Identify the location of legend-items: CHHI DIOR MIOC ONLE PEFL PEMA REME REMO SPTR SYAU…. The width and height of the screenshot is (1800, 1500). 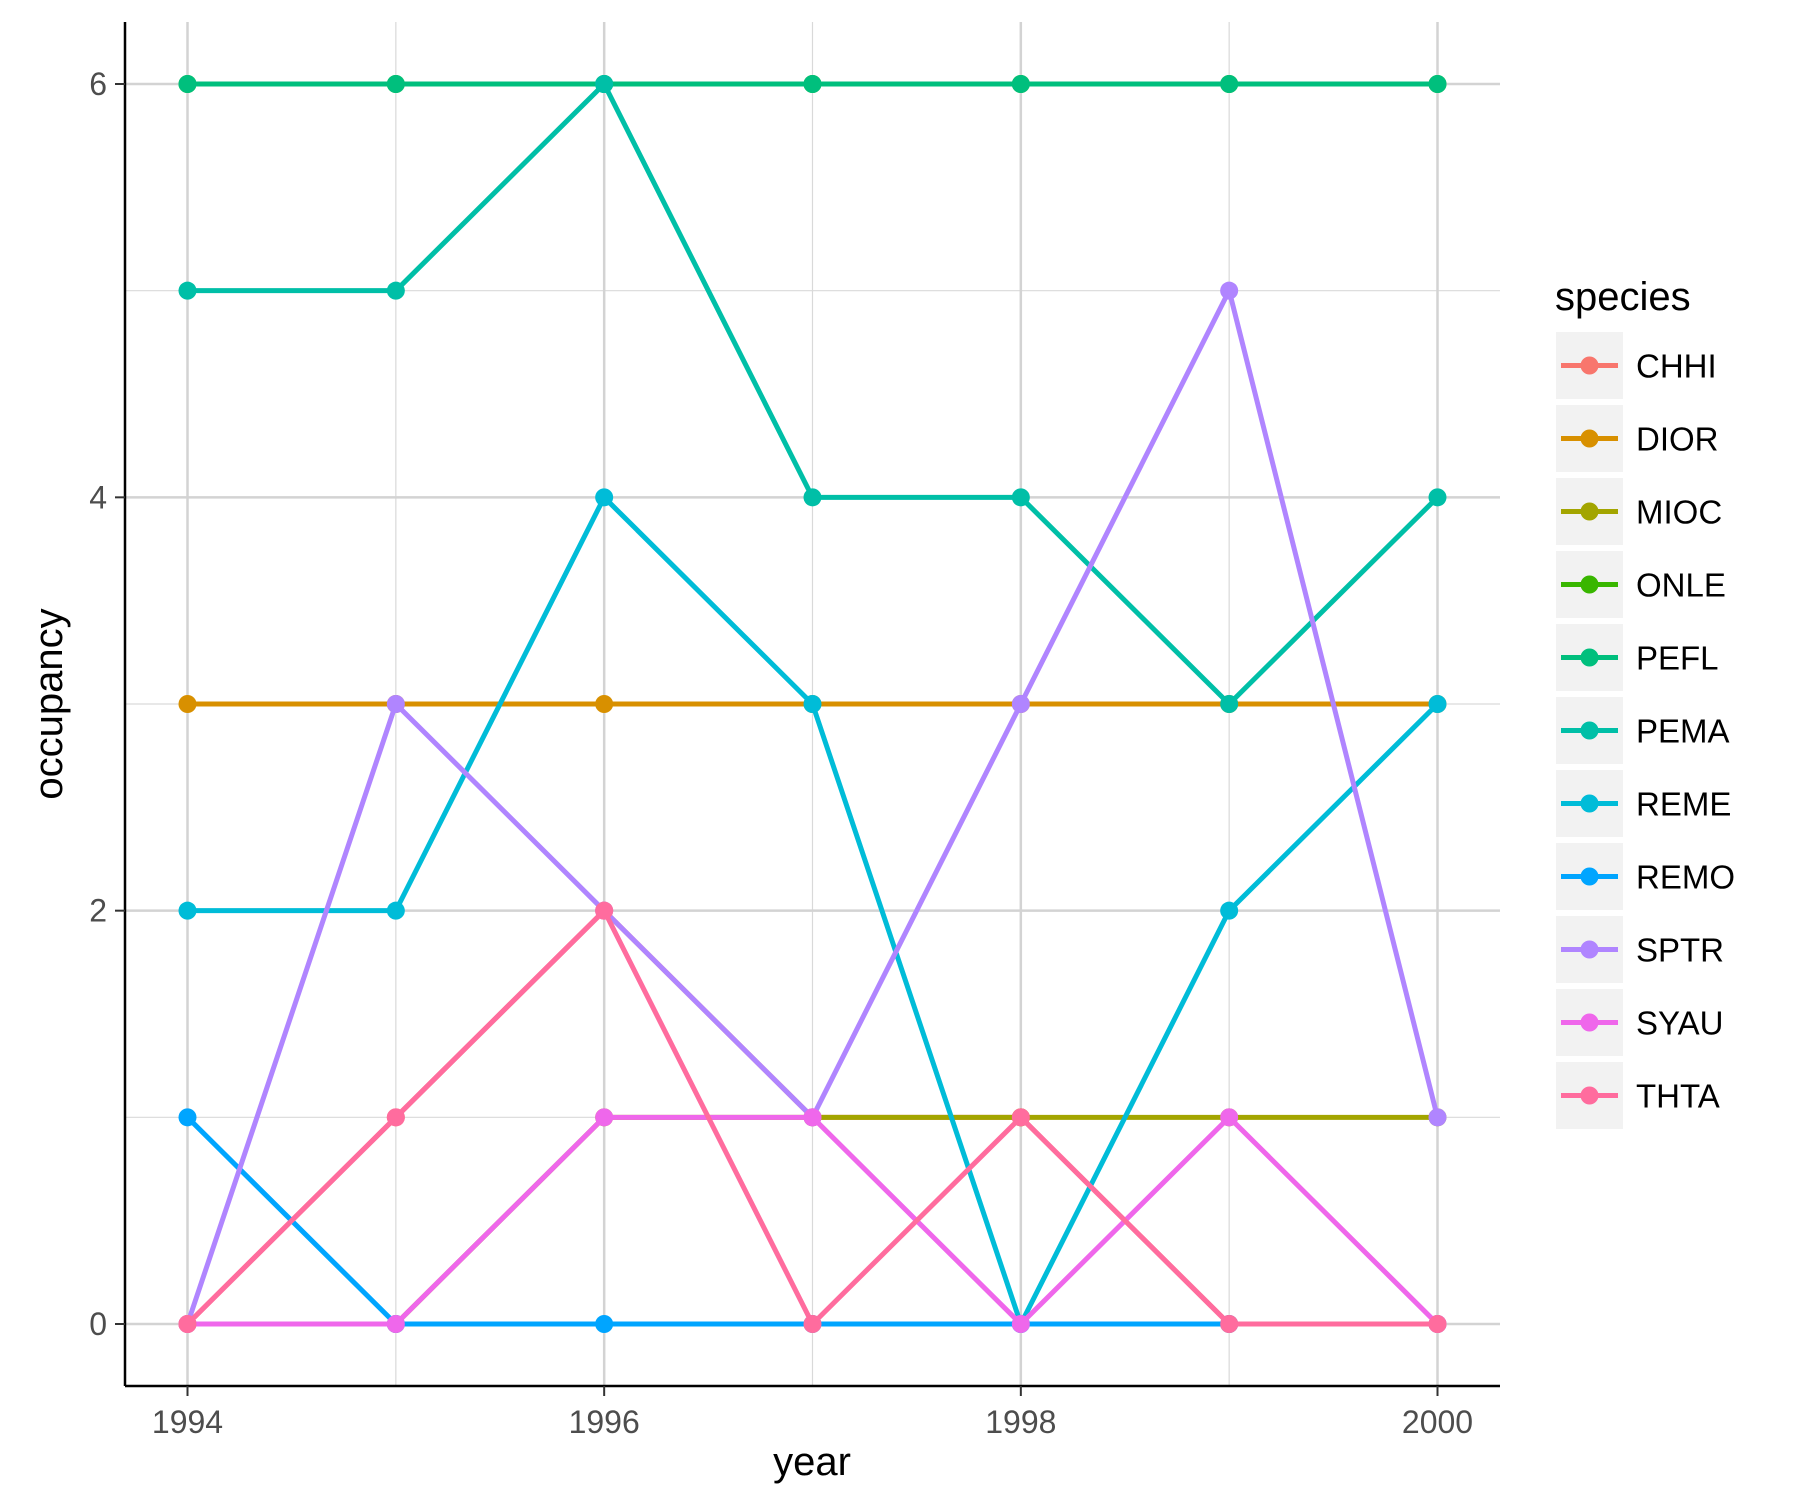
(1645, 730).